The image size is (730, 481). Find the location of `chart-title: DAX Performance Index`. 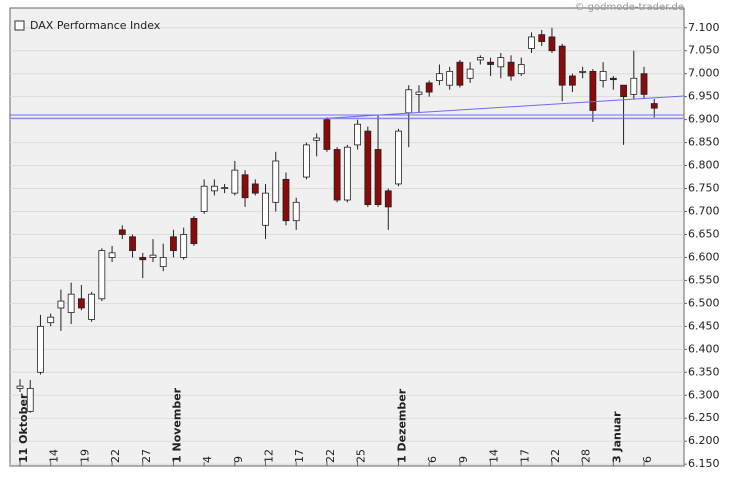

chart-title: DAX Performance Index is located at coordinates (95, 25).